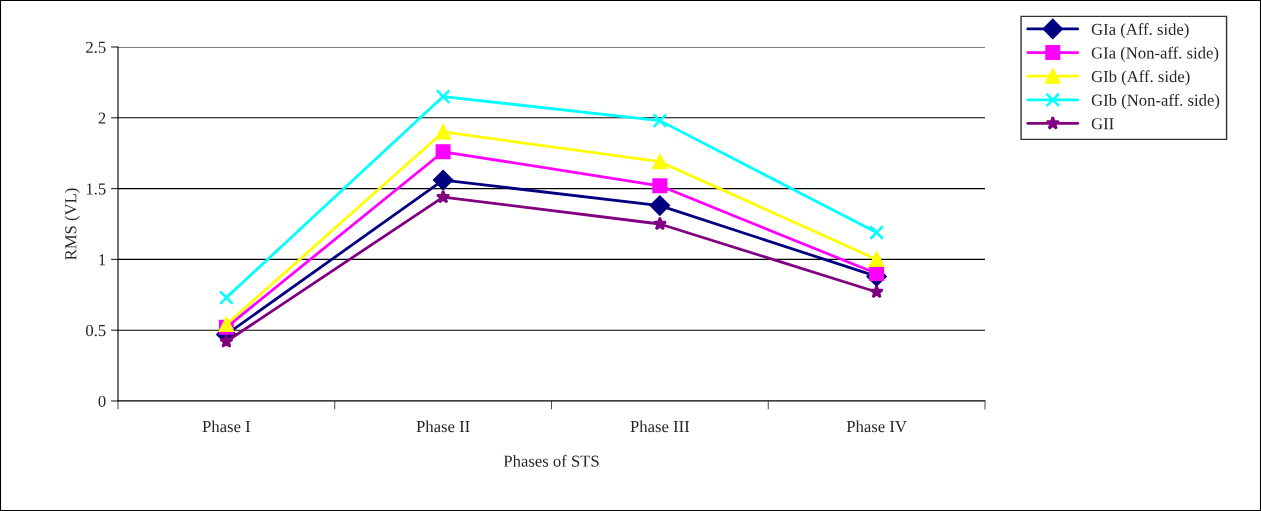 The height and width of the screenshot is (511, 1261). What do you see at coordinates (660, 426) in the screenshot?
I see `x-tick-label: Phase III` at bounding box center [660, 426].